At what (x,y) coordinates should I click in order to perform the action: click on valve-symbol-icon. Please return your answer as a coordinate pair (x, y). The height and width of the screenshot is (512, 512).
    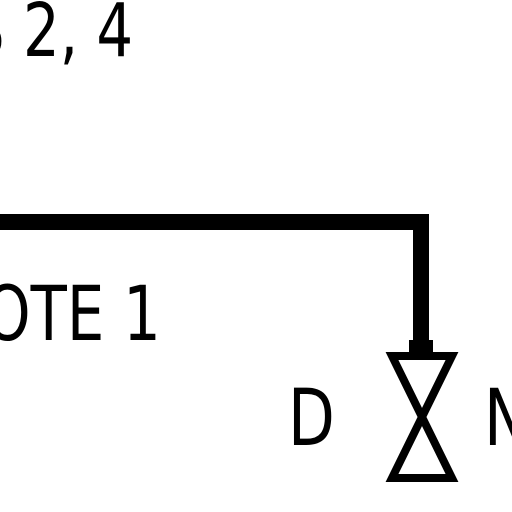
    Looking at the image, I should click on (422, 417).